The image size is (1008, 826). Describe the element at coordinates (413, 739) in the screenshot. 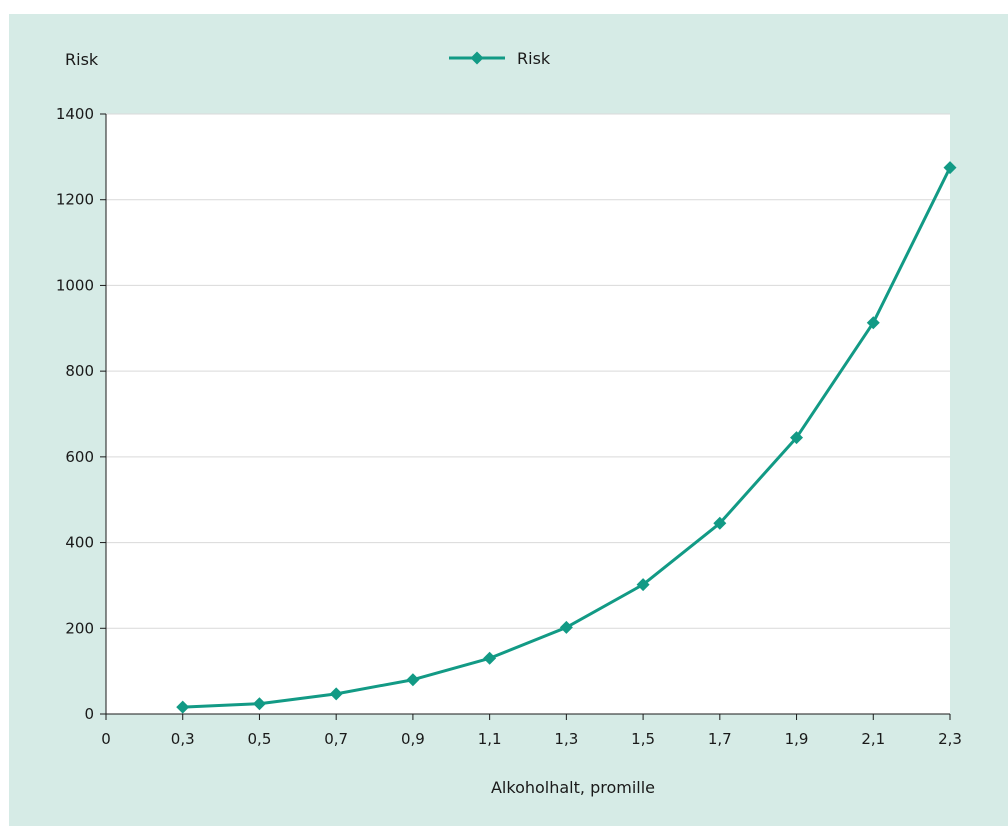

I see `x-tick-label: 0,9` at that location.